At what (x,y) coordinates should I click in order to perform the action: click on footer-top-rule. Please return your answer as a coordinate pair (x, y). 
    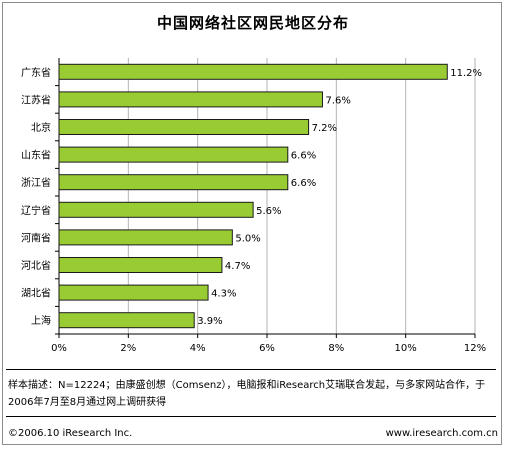
    Looking at the image, I should click on (251, 416).